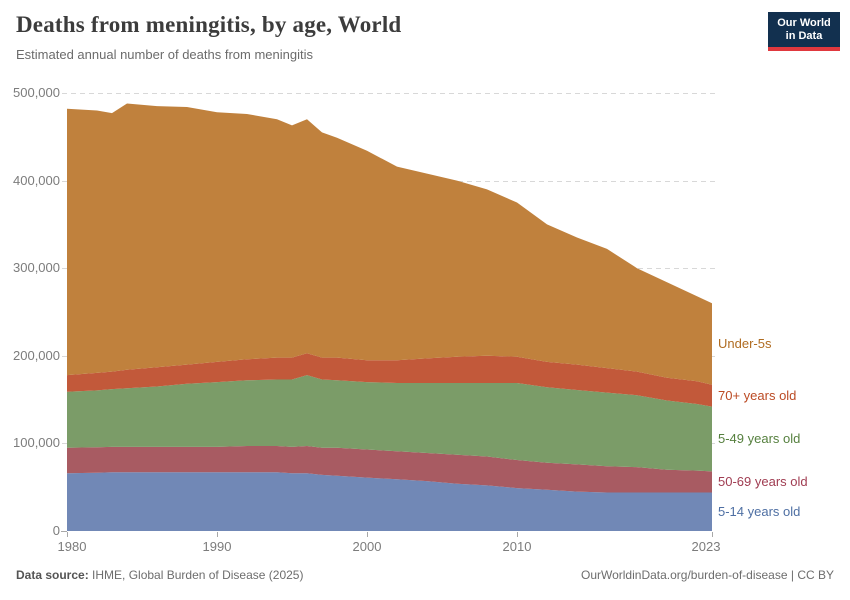 The height and width of the screenshot is (600, 850). I want to click on logo-line-2: in Data, so click(804, 36).